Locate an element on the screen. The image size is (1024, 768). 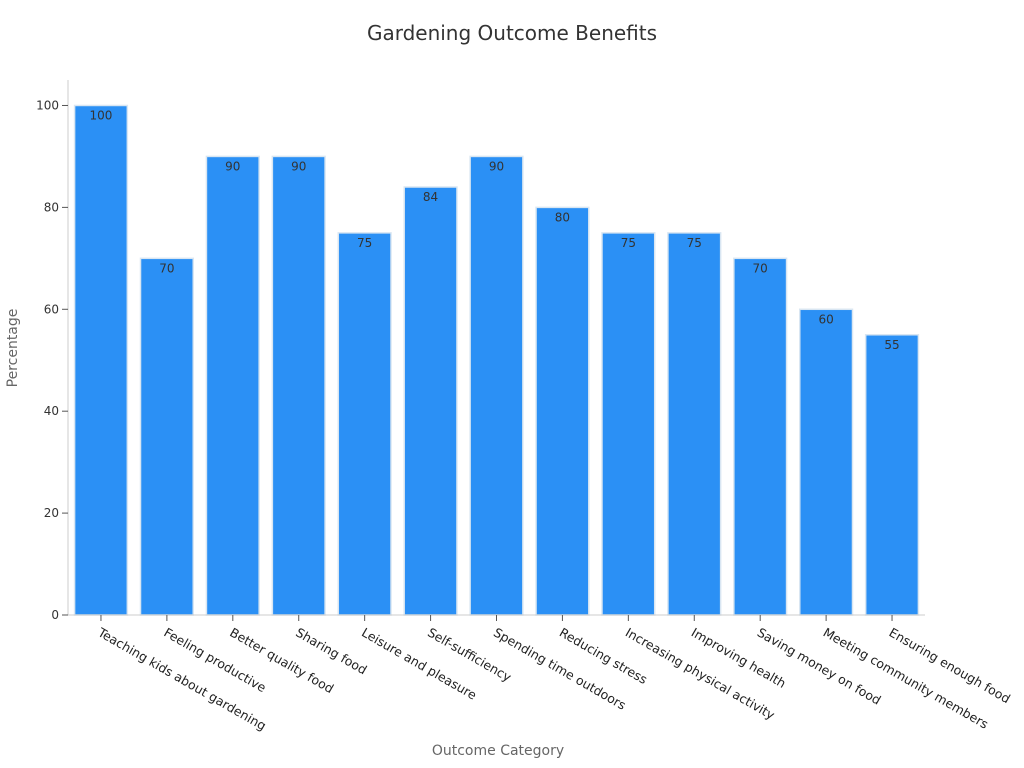
y-tick-label: 0 is located at coordinates (55, 615).